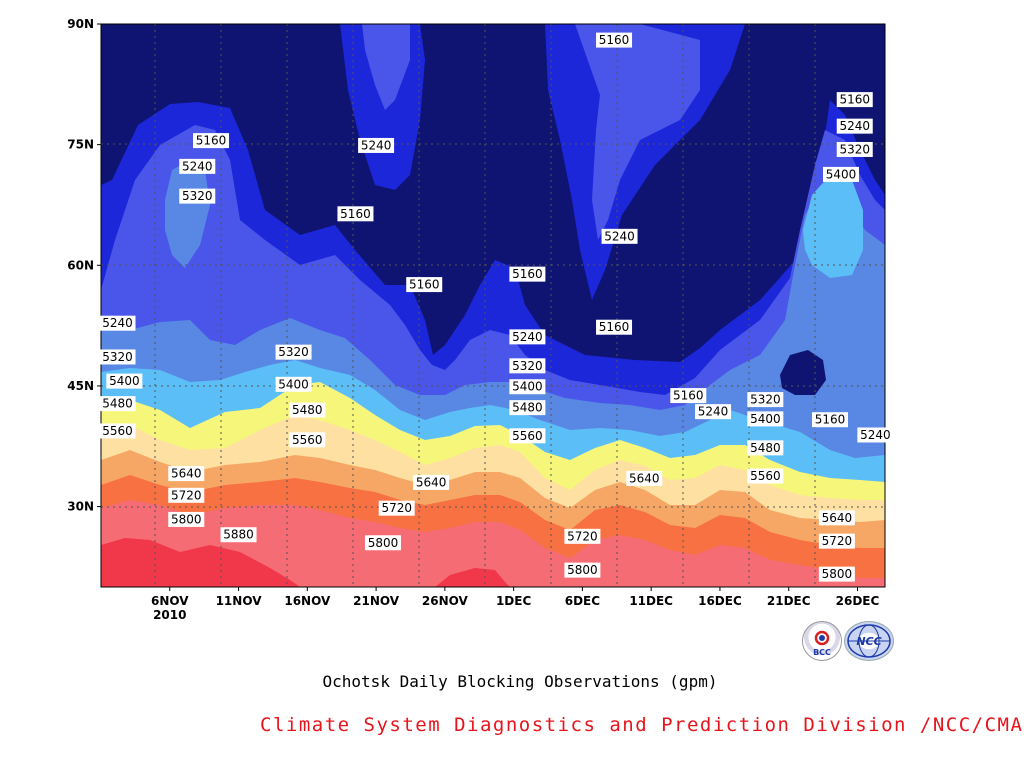  Describe the element at coordinates (833, 226) in the screenshot. I see `fill-band-4b` at that location.